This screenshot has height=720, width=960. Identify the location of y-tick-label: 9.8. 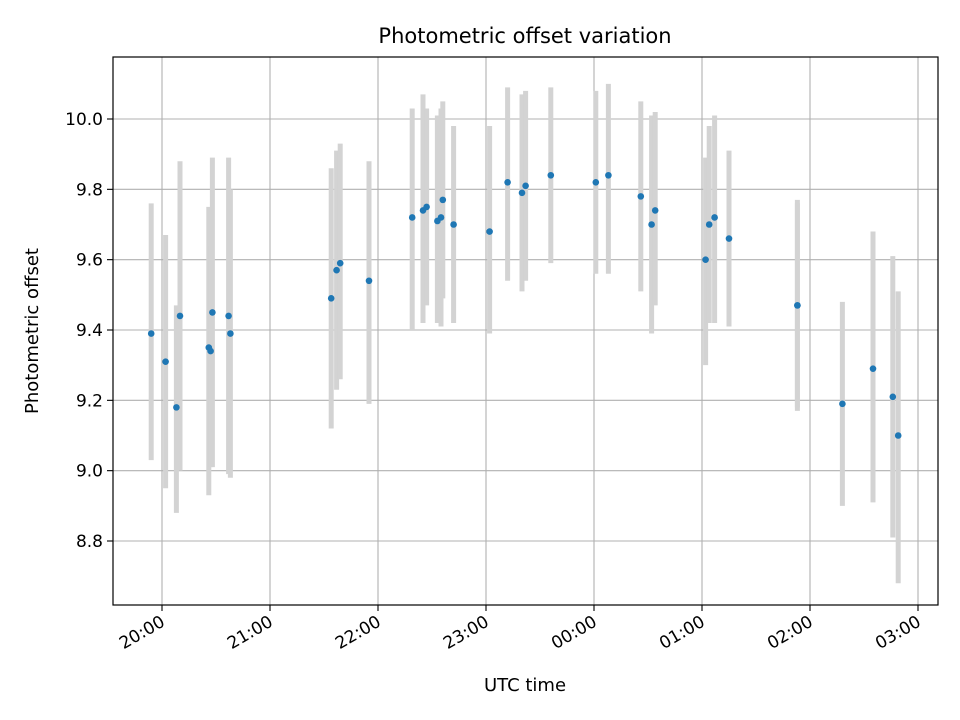
(89, 190).